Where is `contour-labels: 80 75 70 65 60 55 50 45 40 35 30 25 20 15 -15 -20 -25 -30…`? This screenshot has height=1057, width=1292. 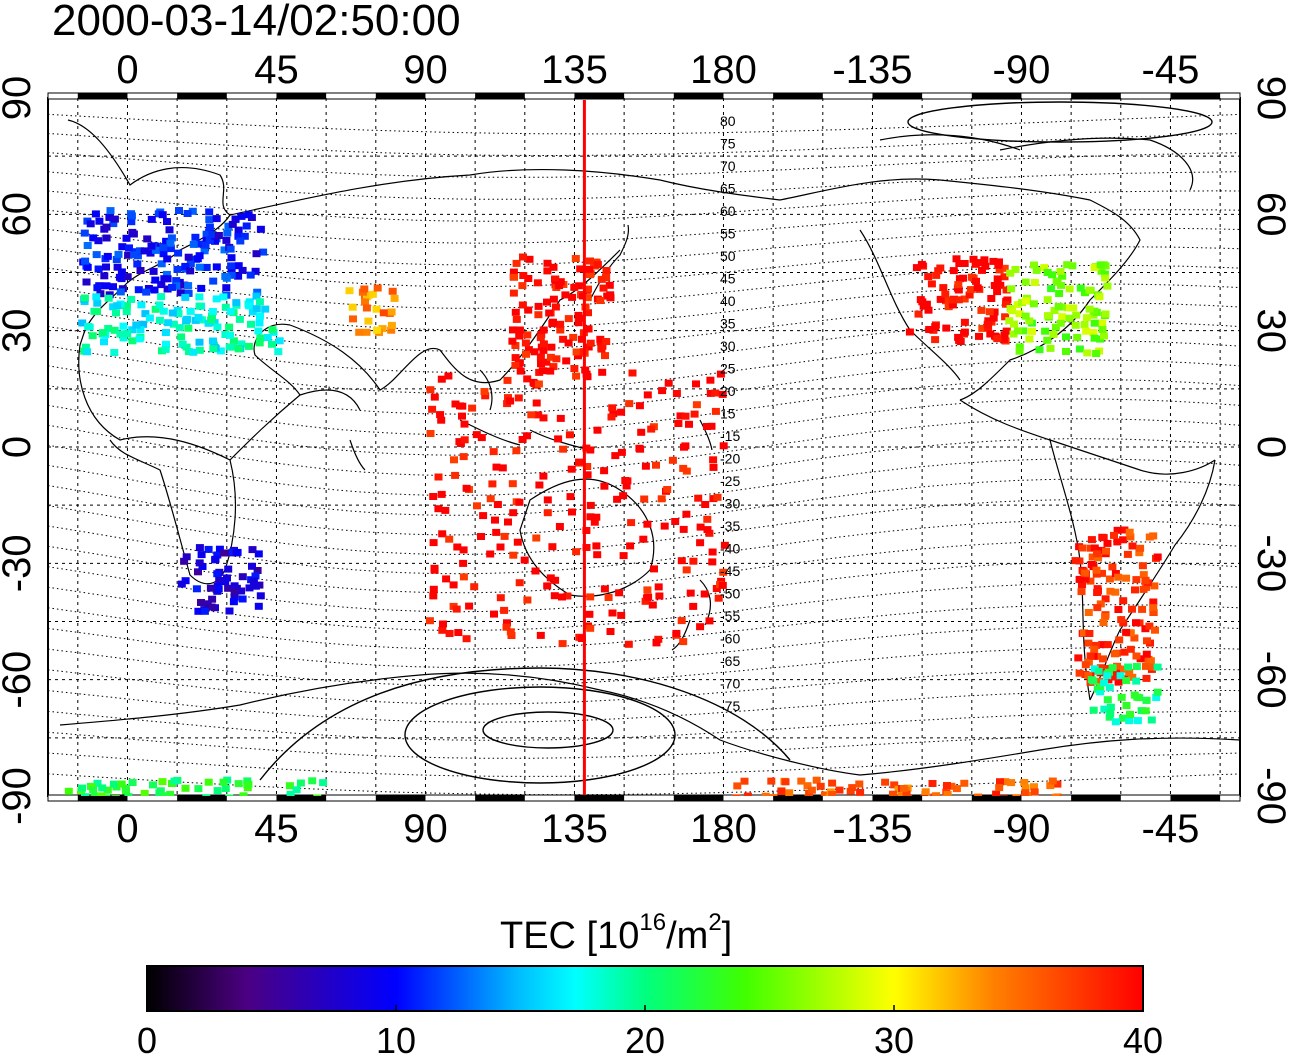
contour-labels: 80 75 70 65 60 55 50 45 40 35 30 25 20 15 -15 -20 -25 -30… is located at coordinates (730, 413).